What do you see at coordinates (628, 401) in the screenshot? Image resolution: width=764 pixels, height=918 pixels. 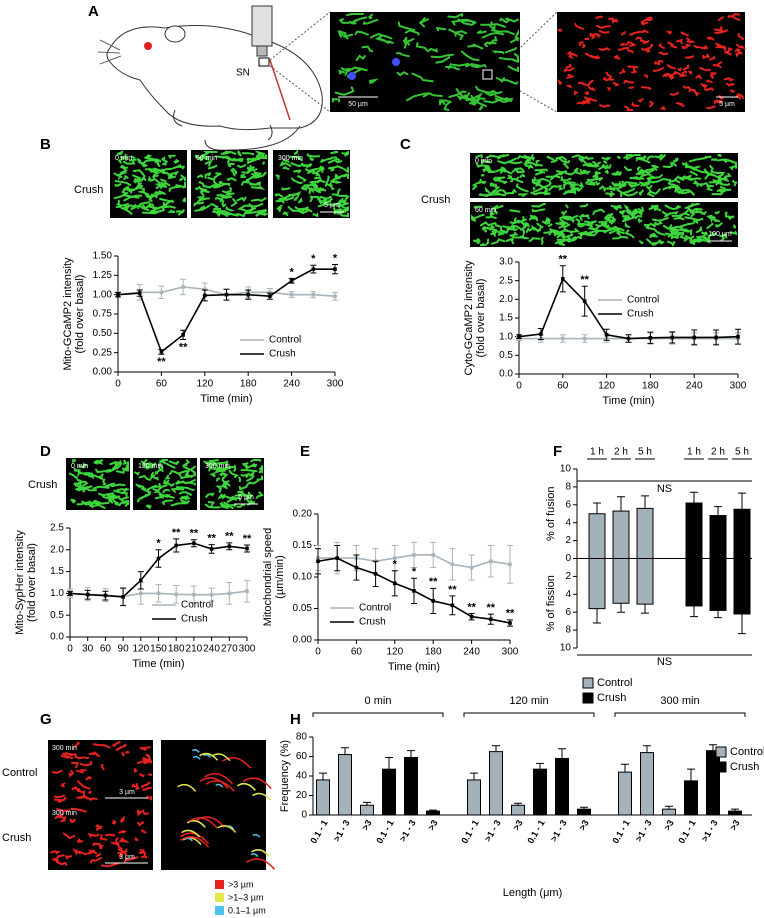 I see `x-axis-title: Time (min)` at bounding box center [628, 401].